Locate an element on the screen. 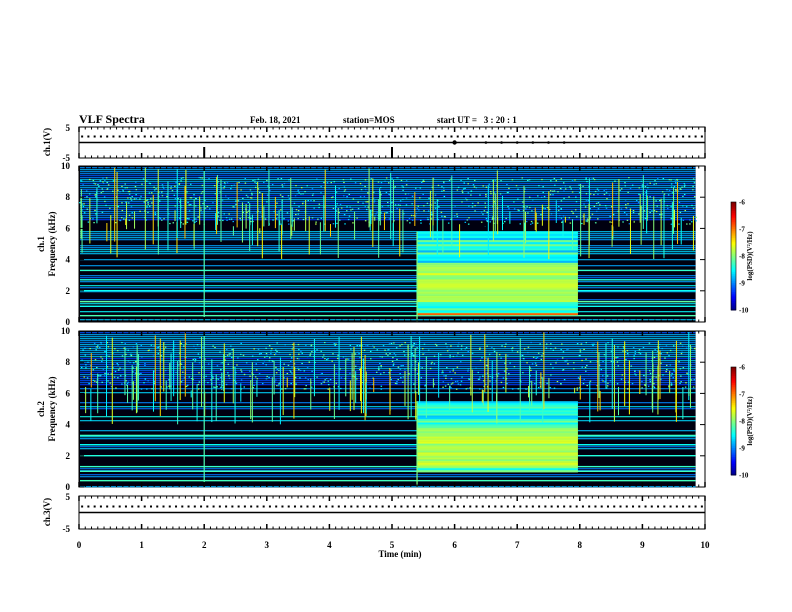  spec-line is located at coordinates (388, 210).